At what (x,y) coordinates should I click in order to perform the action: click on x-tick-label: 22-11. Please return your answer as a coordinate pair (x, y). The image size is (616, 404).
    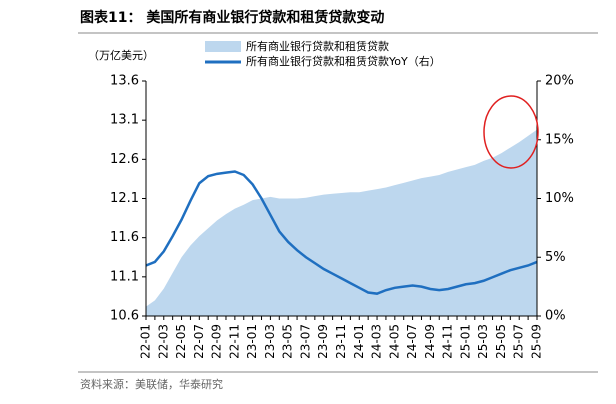
    Looking at the image, I should click on (234, 341).